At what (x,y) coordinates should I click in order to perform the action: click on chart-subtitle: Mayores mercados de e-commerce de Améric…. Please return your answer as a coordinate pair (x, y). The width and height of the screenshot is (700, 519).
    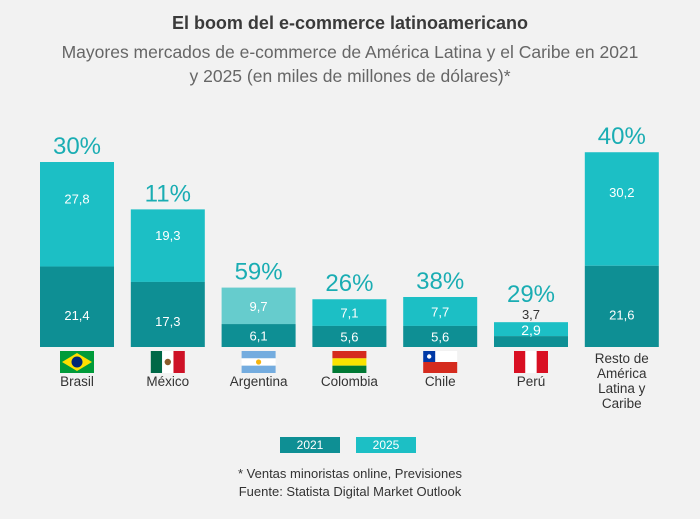
    Looking at the image, I should click on (350, 64).